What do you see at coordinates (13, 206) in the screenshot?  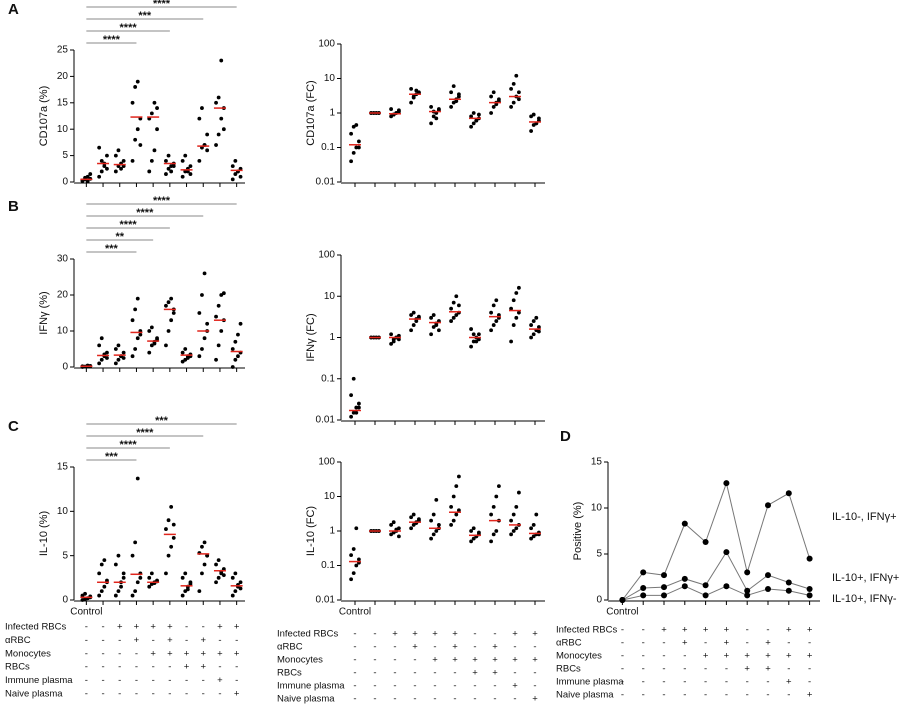 I see `panel-label: B` at bounding box center [13, 206].